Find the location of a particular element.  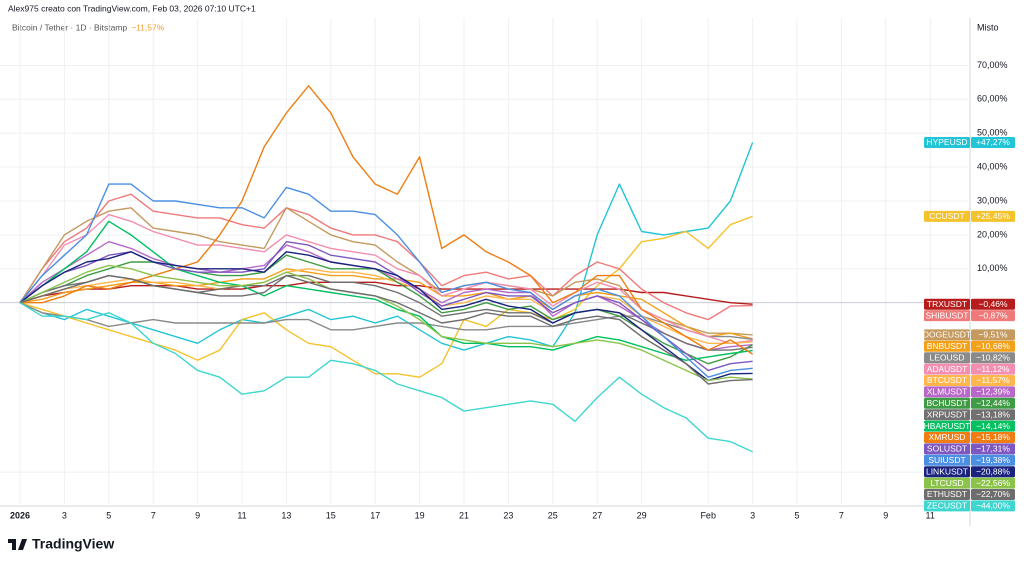

x-tick-label: 5 is located at coordinates (796, 515).